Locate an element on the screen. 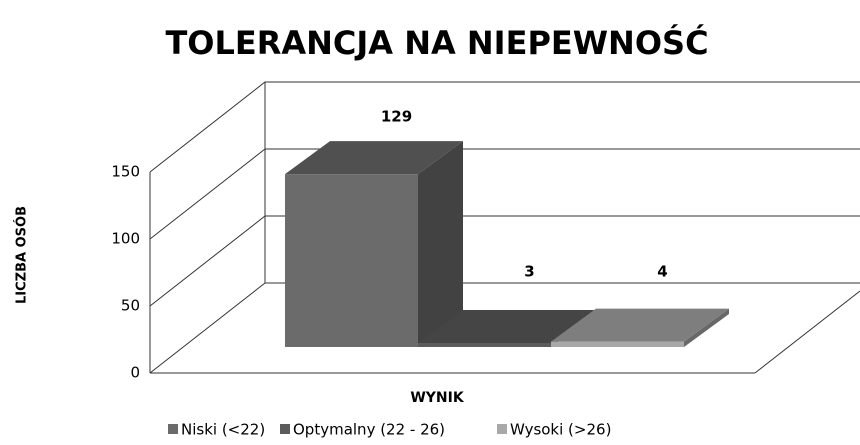 Image resolution: width=860 pixels, height=445 pixels. y-tick-label: 100 is located at coordinates (125, 239).